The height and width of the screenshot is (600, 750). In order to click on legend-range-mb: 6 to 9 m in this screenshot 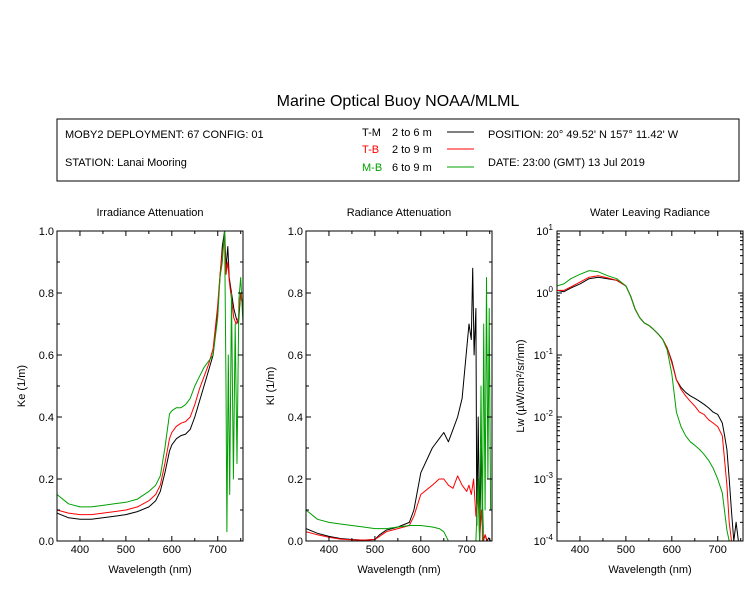, I will do `click(412, 168)`.